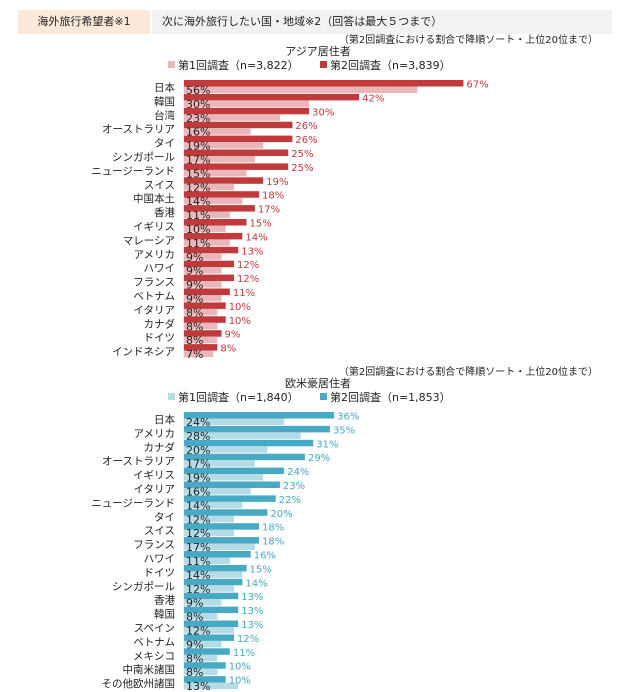 Image resolution: width=640 pixels, height=692 pixels. I want to click on asia-value-label-s1: 10%, so click(198, 229).